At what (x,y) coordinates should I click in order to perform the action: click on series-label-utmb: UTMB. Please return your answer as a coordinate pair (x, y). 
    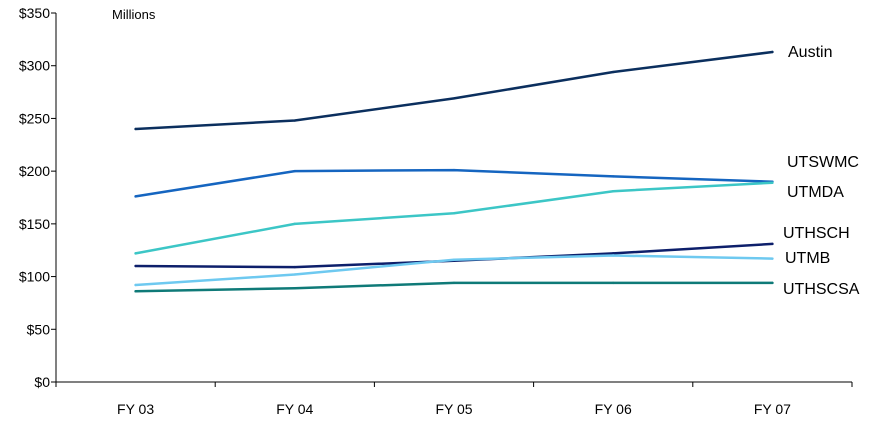
    Looking at the image, I should click on (807, 258).